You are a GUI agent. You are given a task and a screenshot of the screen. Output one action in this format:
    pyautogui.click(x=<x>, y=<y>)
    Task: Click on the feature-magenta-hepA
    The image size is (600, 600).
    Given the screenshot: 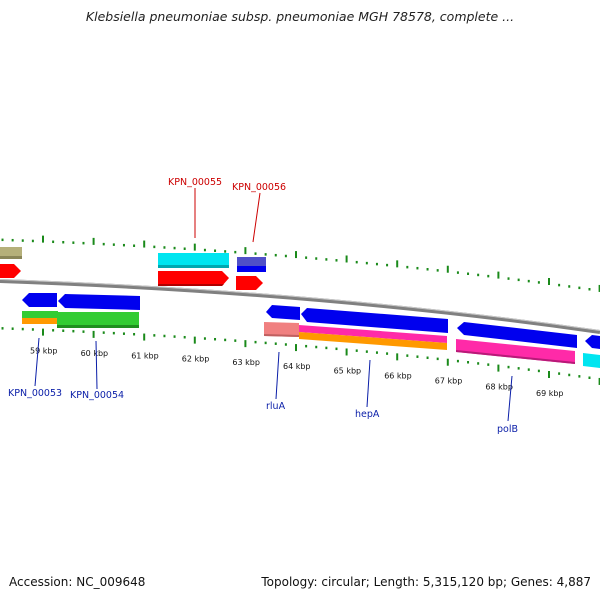 What is the action you would take?
    pyautogui.click(x=373, y=334)
    